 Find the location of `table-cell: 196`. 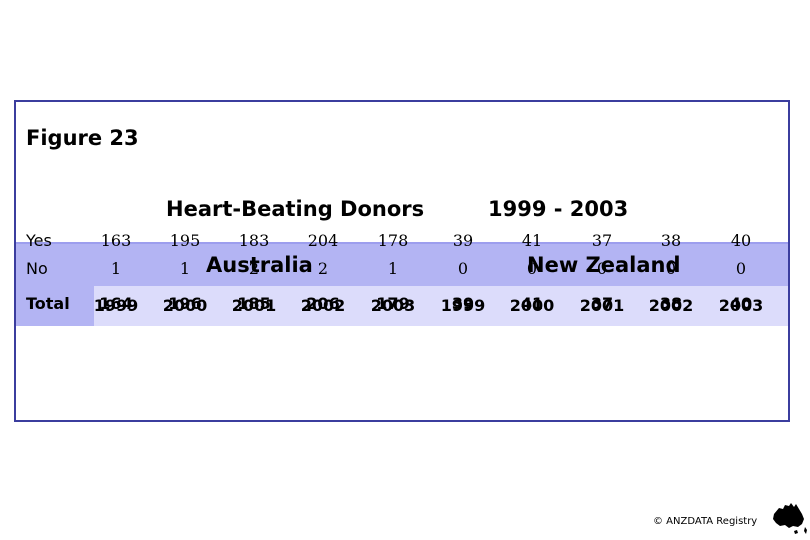

table-cell: 196 is located at coordinates (185, 303).